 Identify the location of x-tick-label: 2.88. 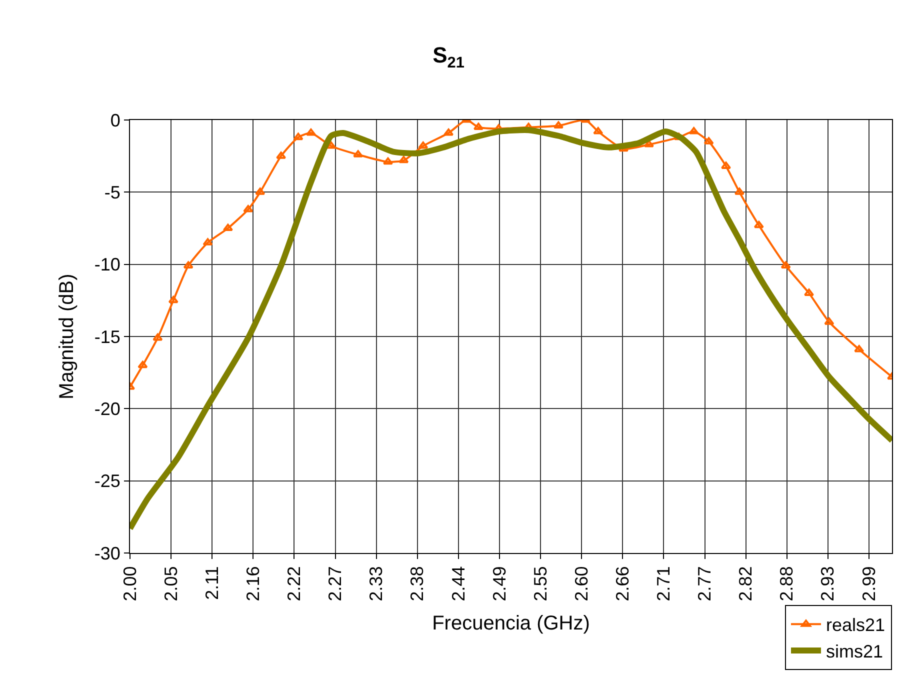
(786, 584).